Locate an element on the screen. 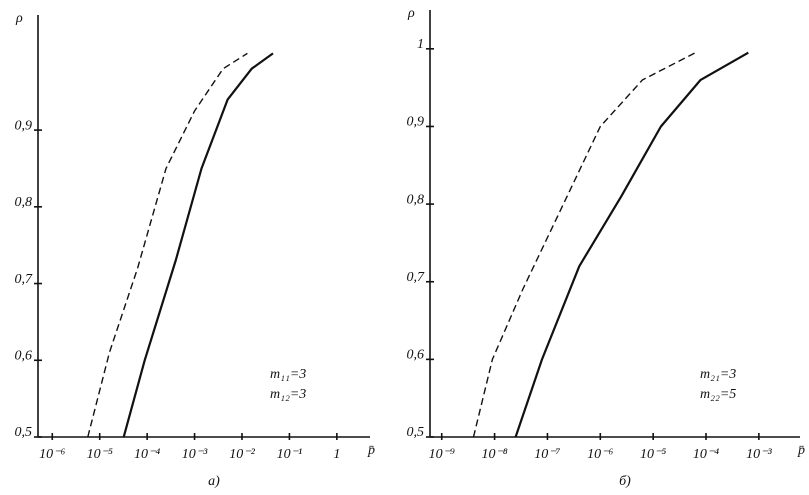 This screenshot has width=809, height=495. curve is located at coordinates (198, 245).